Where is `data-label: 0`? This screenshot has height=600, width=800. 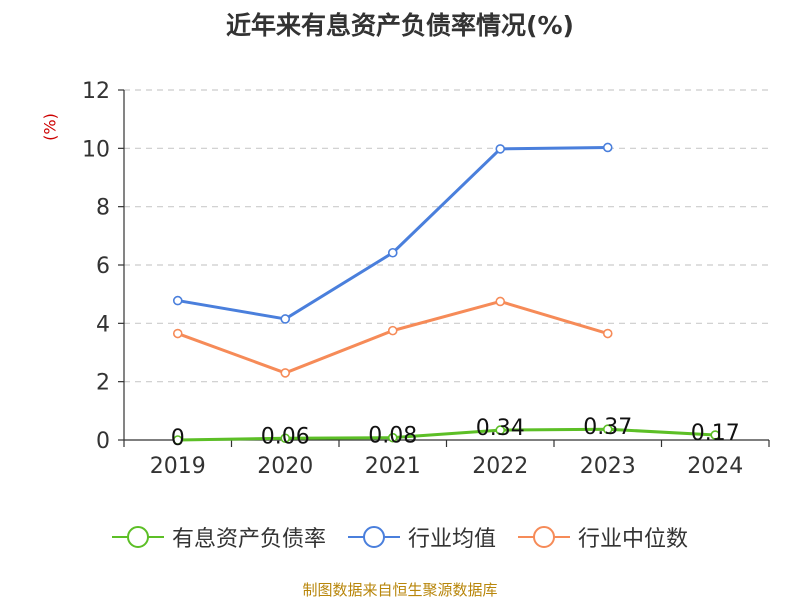
data-label: 0 is located at coordinates (178, 438).